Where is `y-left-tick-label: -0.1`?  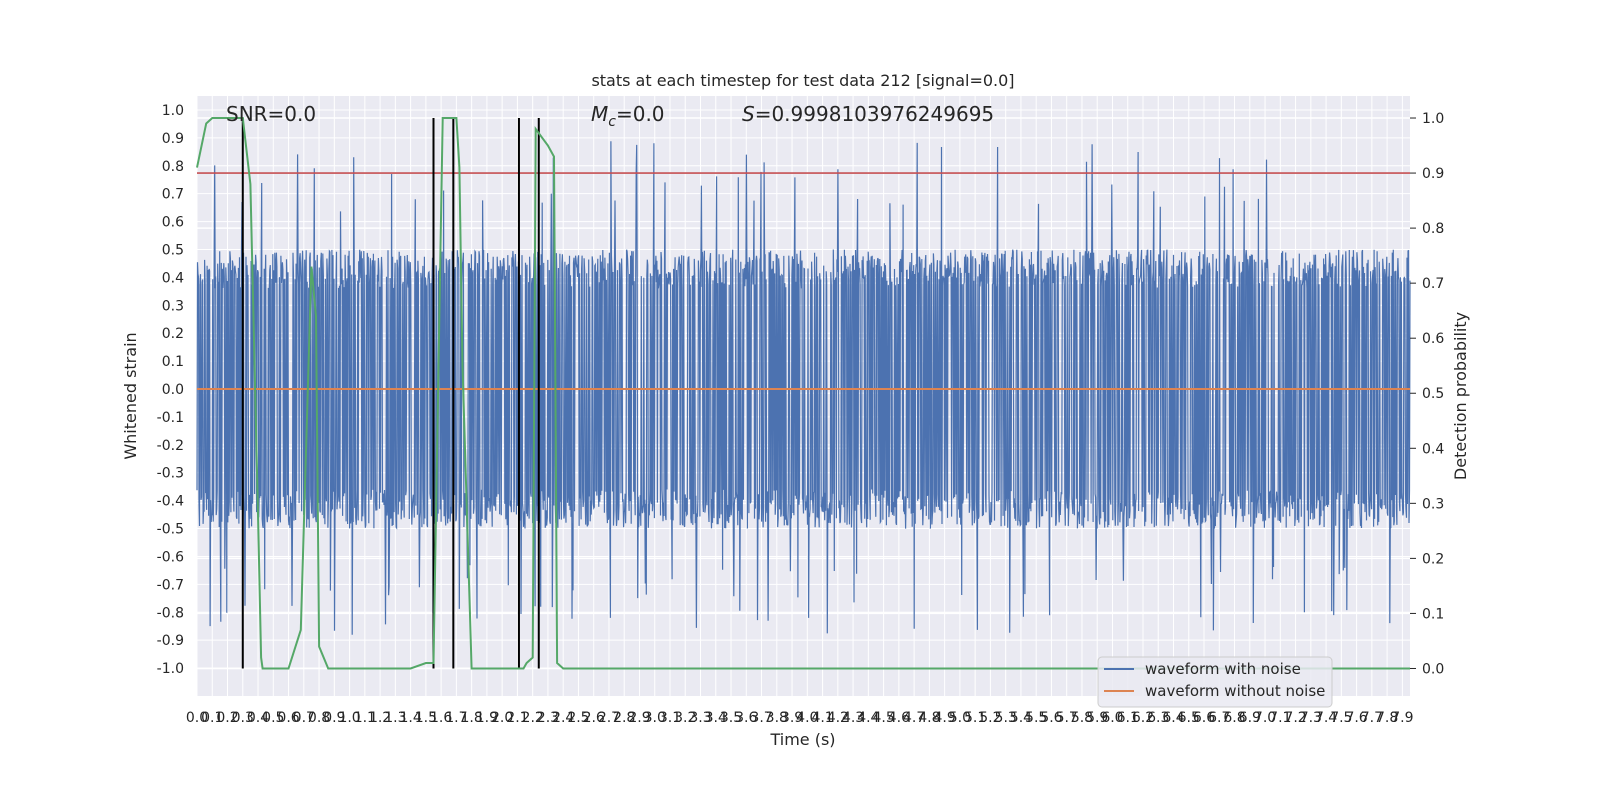
y-left-tick-label: -0.1 is located at coordinates (170, 418).